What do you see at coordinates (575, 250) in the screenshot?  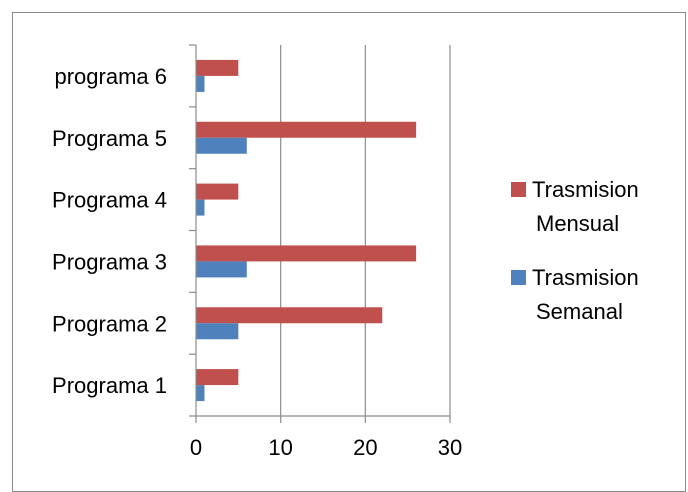 I see `legend: Trasmision Mensual Trasmision Semanal` at bounding box center [575, 250].